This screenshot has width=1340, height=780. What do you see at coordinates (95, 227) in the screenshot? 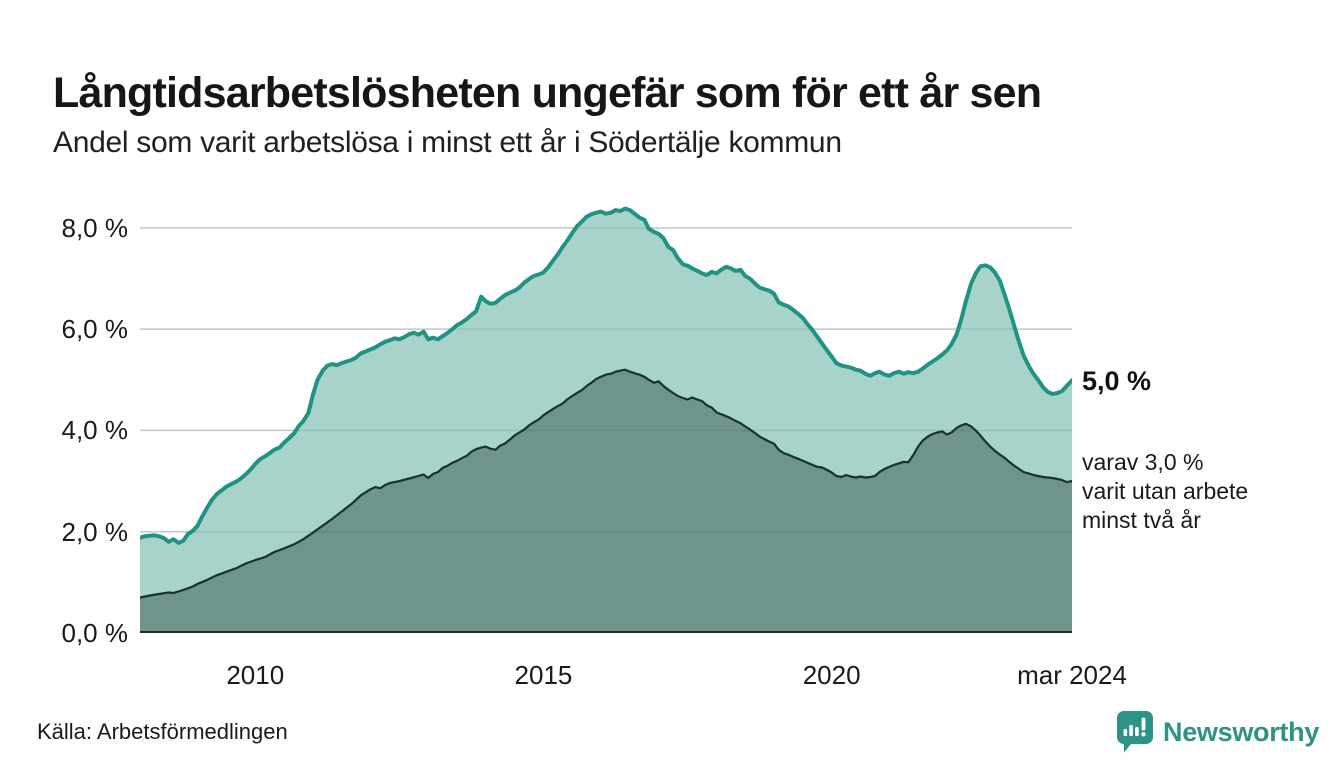
I see `y-tick-label: 8,0 %` at bounding box center [95, 227].